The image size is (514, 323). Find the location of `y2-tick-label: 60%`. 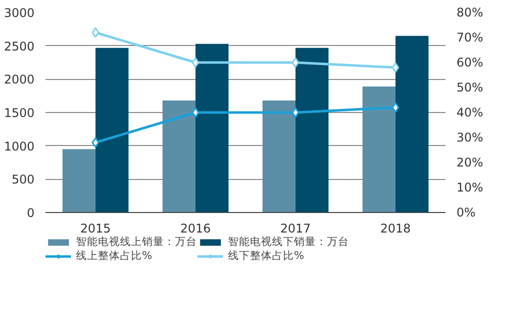

y2-tick-label: 60% is located at coordinates (470, 63).